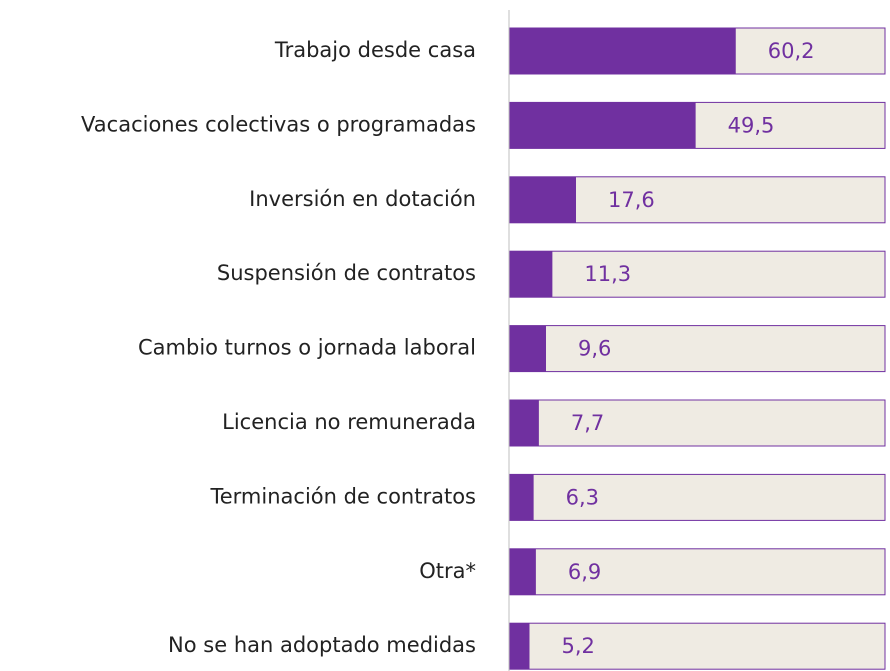 The image size is (890, 671). What do you see at coordinates (587, 423) in the screenshot?
I see `value-label: 7,7` at bounding box center [587, 423].